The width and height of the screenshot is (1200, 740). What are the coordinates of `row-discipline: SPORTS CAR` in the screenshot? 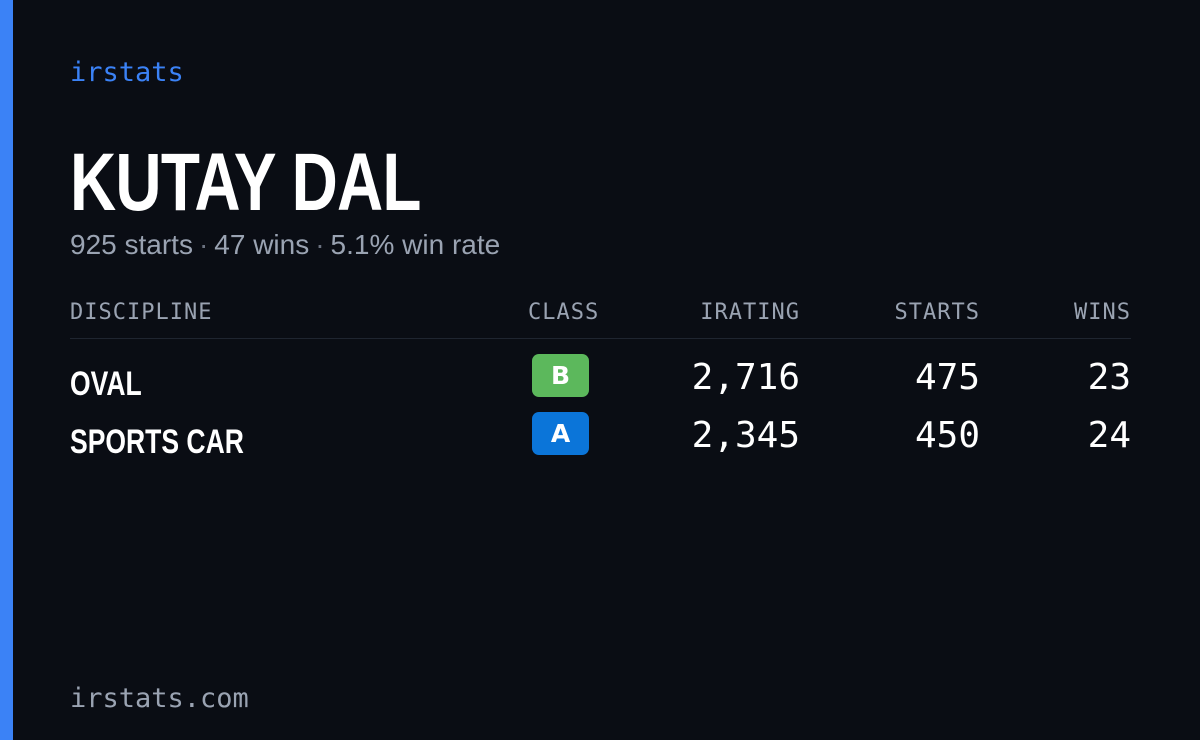 It's located at (157, 442).